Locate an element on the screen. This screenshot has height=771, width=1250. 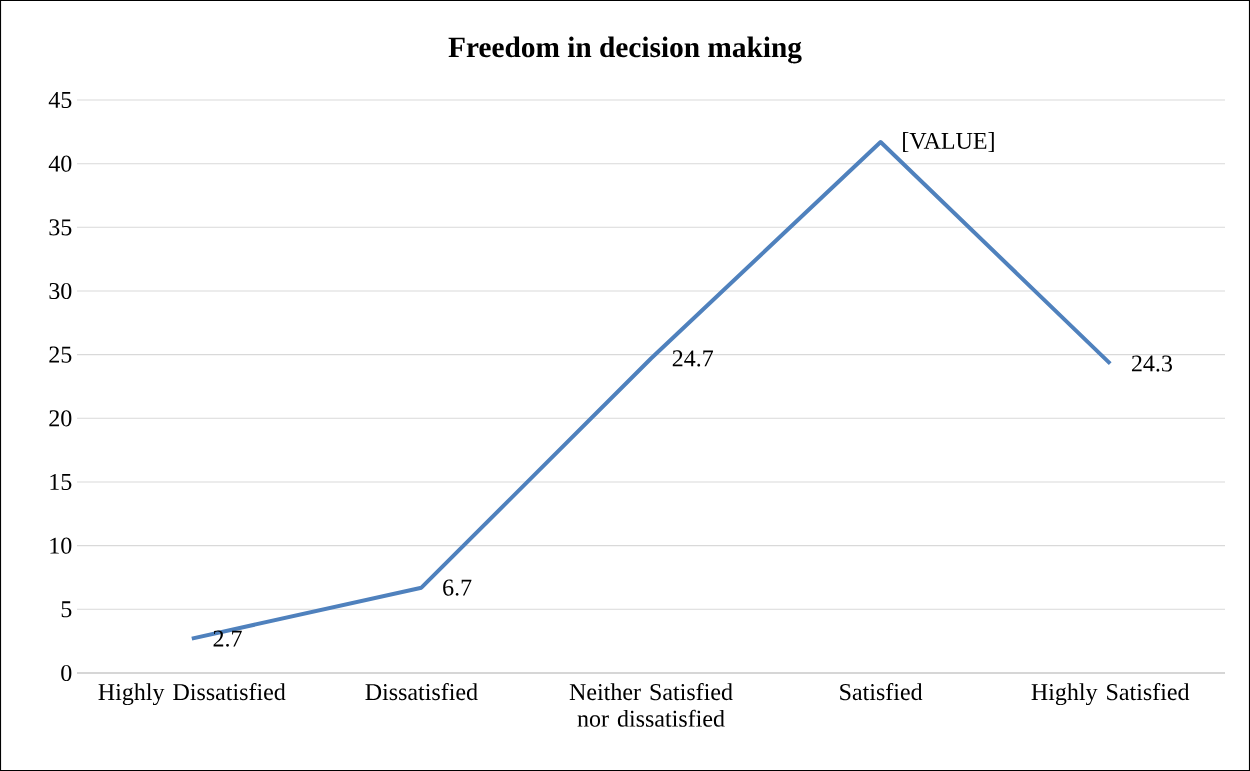
data-label: 6.7 is located at coordinates (457, 587).